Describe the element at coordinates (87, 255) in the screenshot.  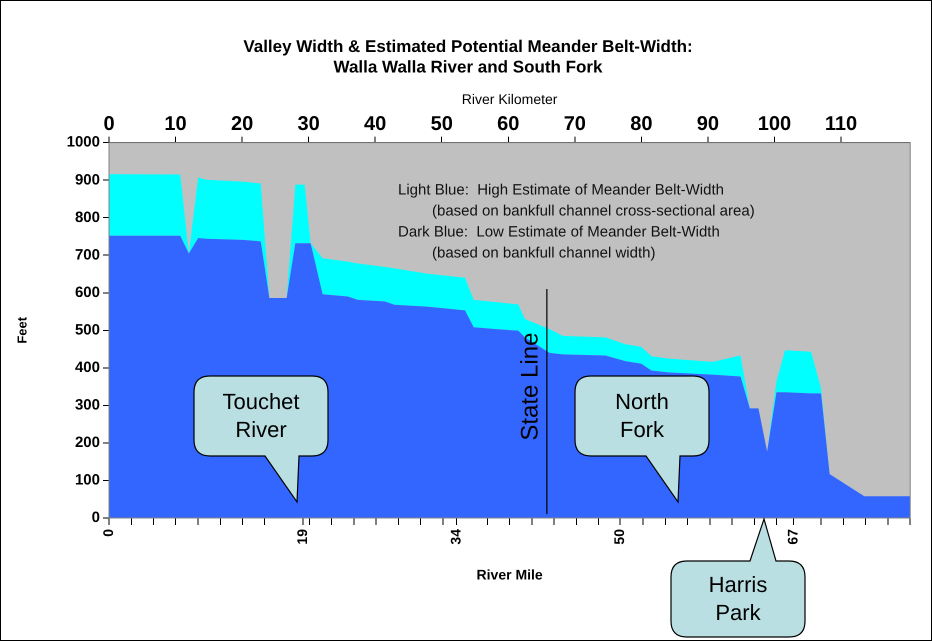
I see `y-tick-label: 700` at that location.